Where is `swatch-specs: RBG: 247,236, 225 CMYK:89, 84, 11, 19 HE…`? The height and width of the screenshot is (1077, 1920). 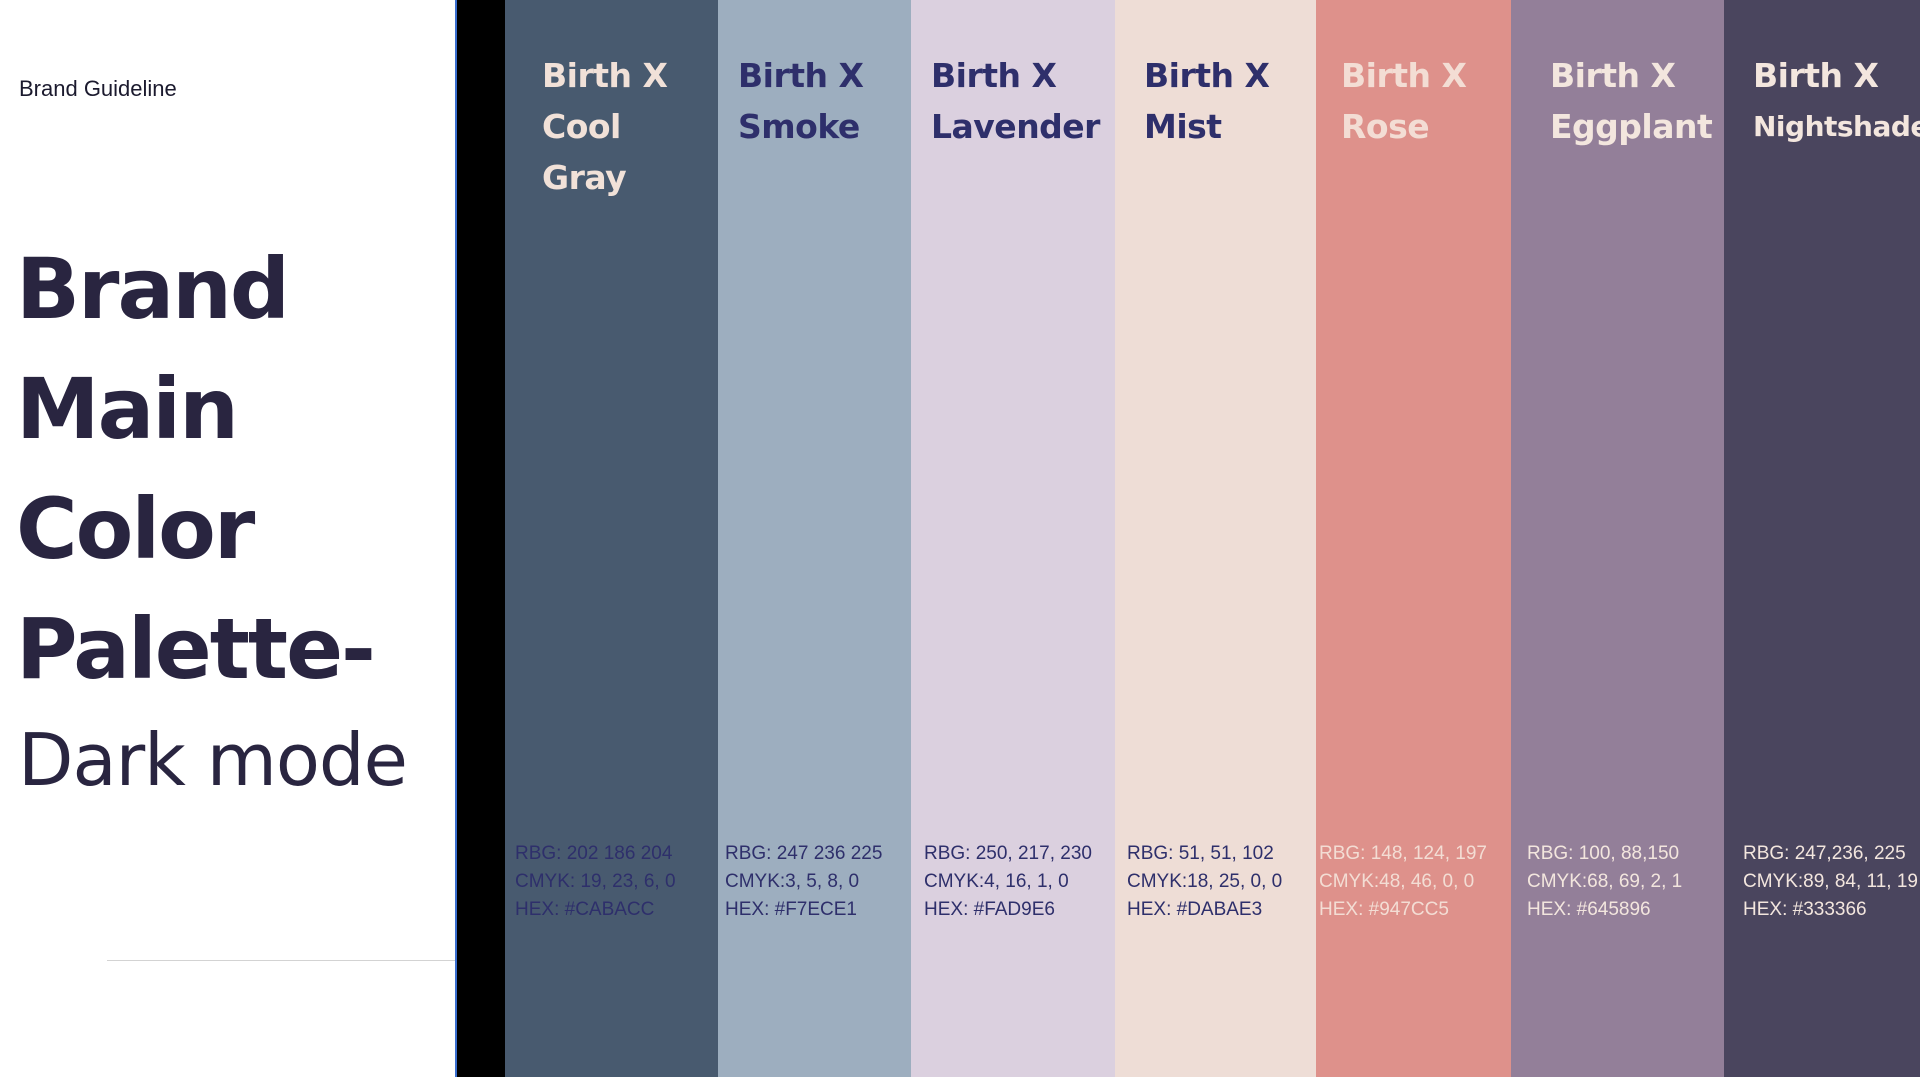
swatch-specs: RBG: 247,236, 225 CMYK:89, 84, 11, 19 HE… is located at coordinates (1830, 882).